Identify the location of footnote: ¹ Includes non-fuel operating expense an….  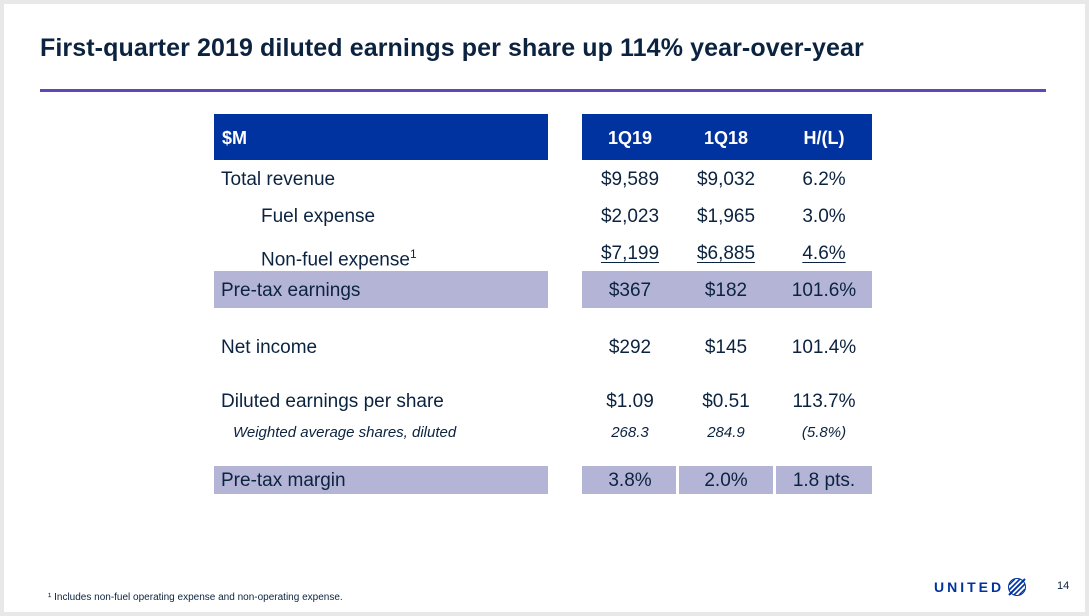
(195, 597).